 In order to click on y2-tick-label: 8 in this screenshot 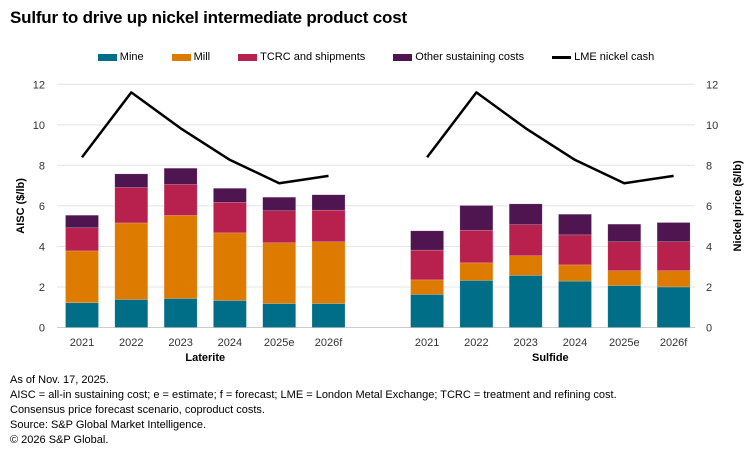, I will do `click(709, 166)`.